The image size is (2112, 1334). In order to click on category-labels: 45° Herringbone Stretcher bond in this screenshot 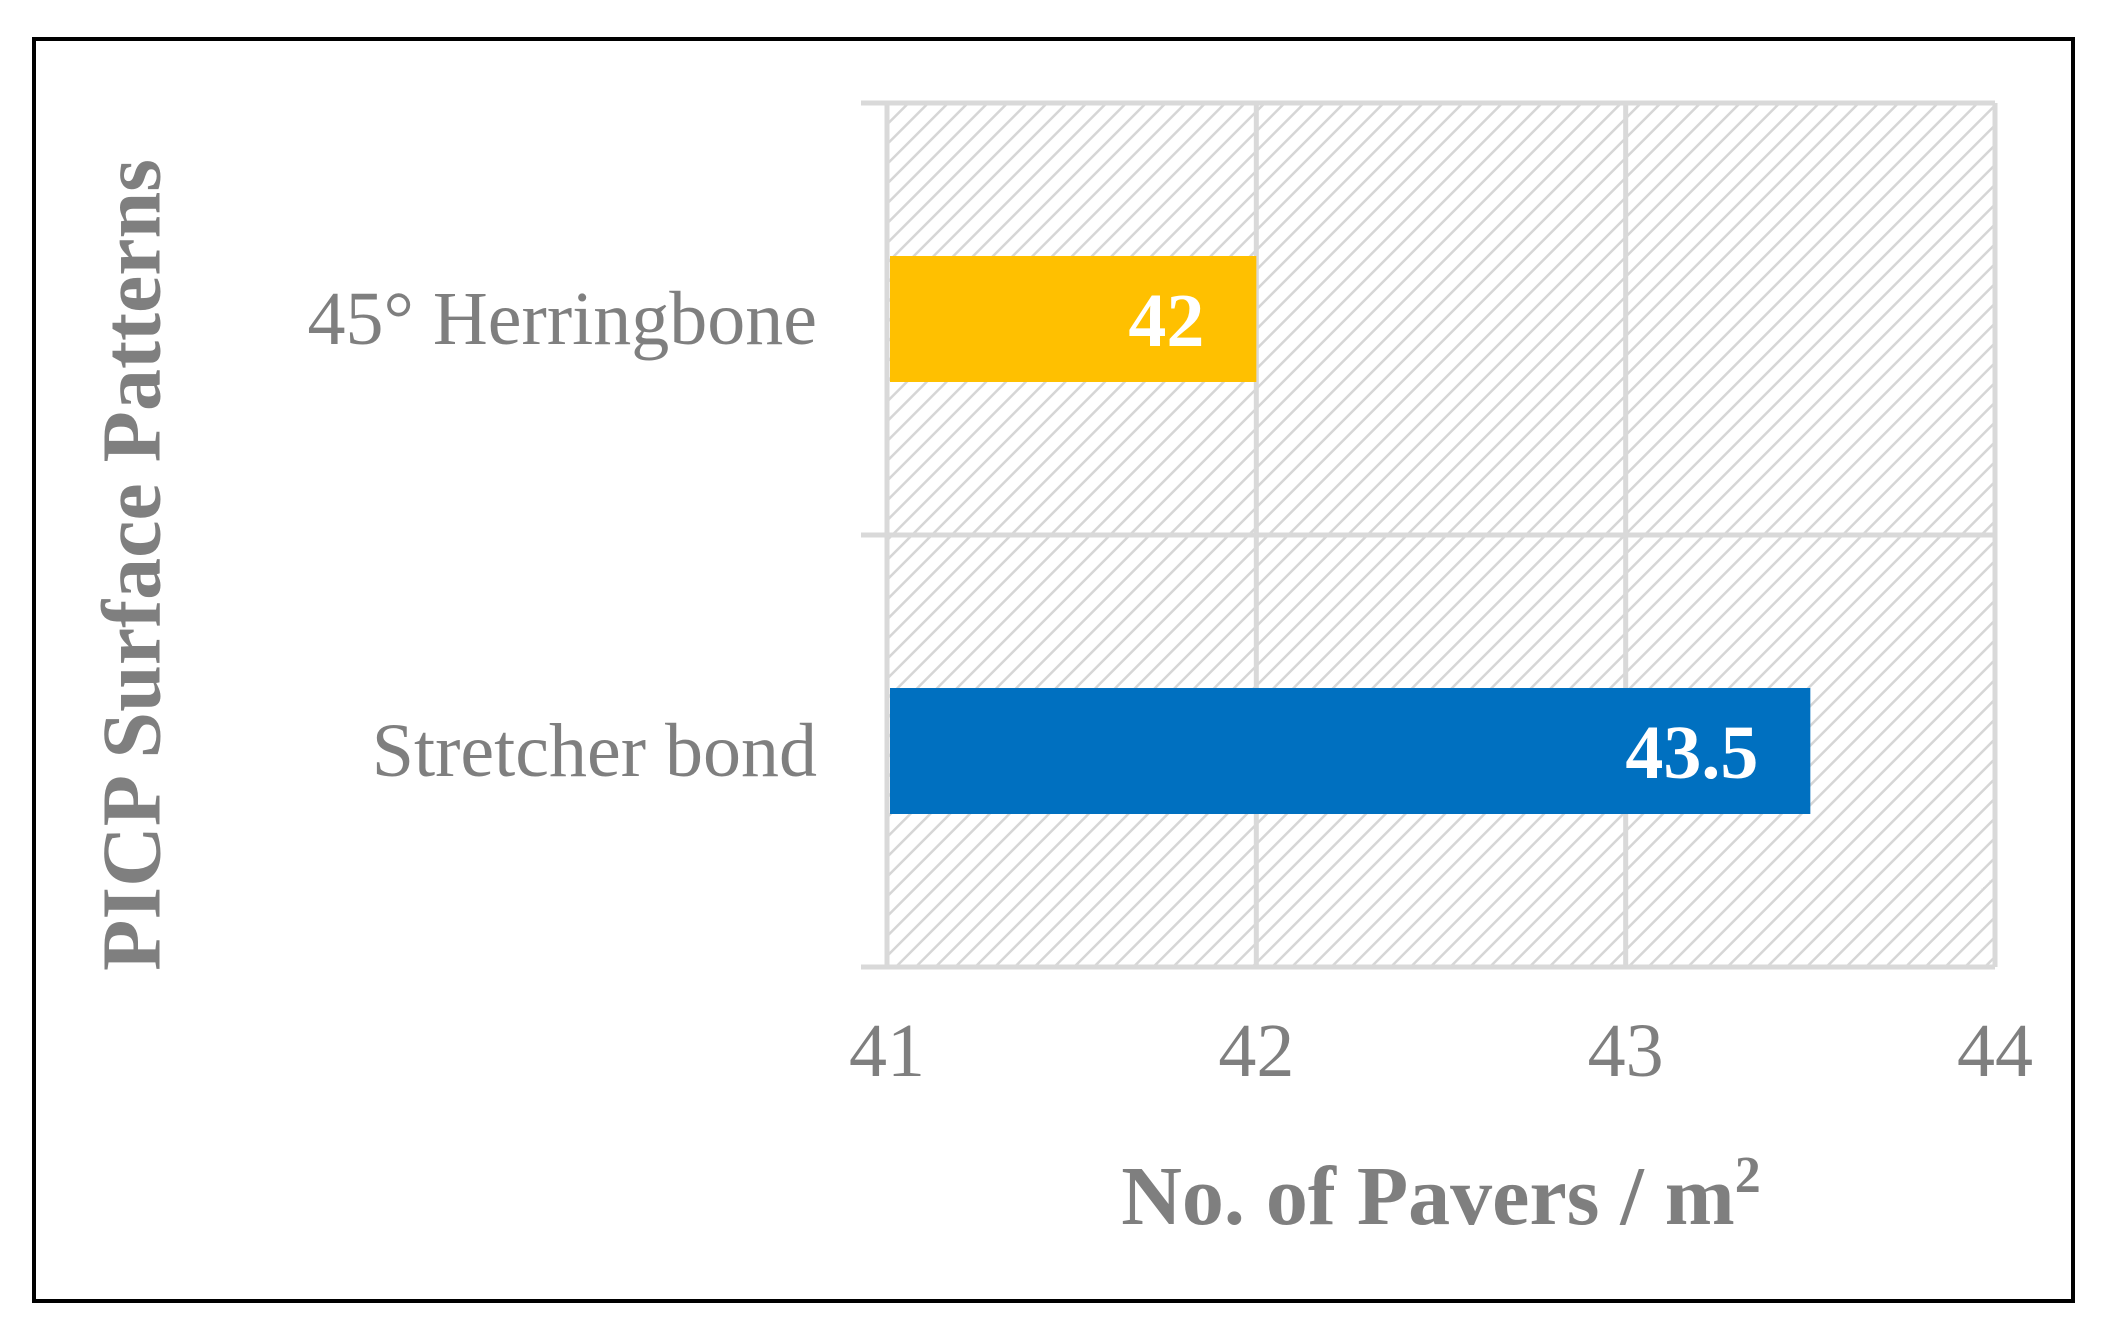, I will do `click(562, 535)`.